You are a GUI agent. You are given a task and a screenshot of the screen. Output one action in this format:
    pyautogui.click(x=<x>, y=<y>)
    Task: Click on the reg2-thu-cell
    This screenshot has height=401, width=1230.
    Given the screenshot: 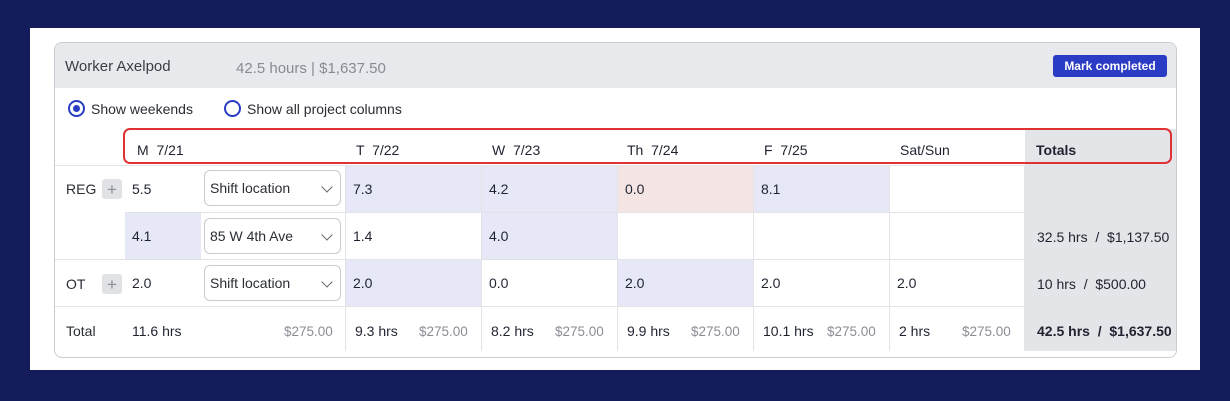 What is the action you would take?
    pyautogui.click(x=685, y=236)
    